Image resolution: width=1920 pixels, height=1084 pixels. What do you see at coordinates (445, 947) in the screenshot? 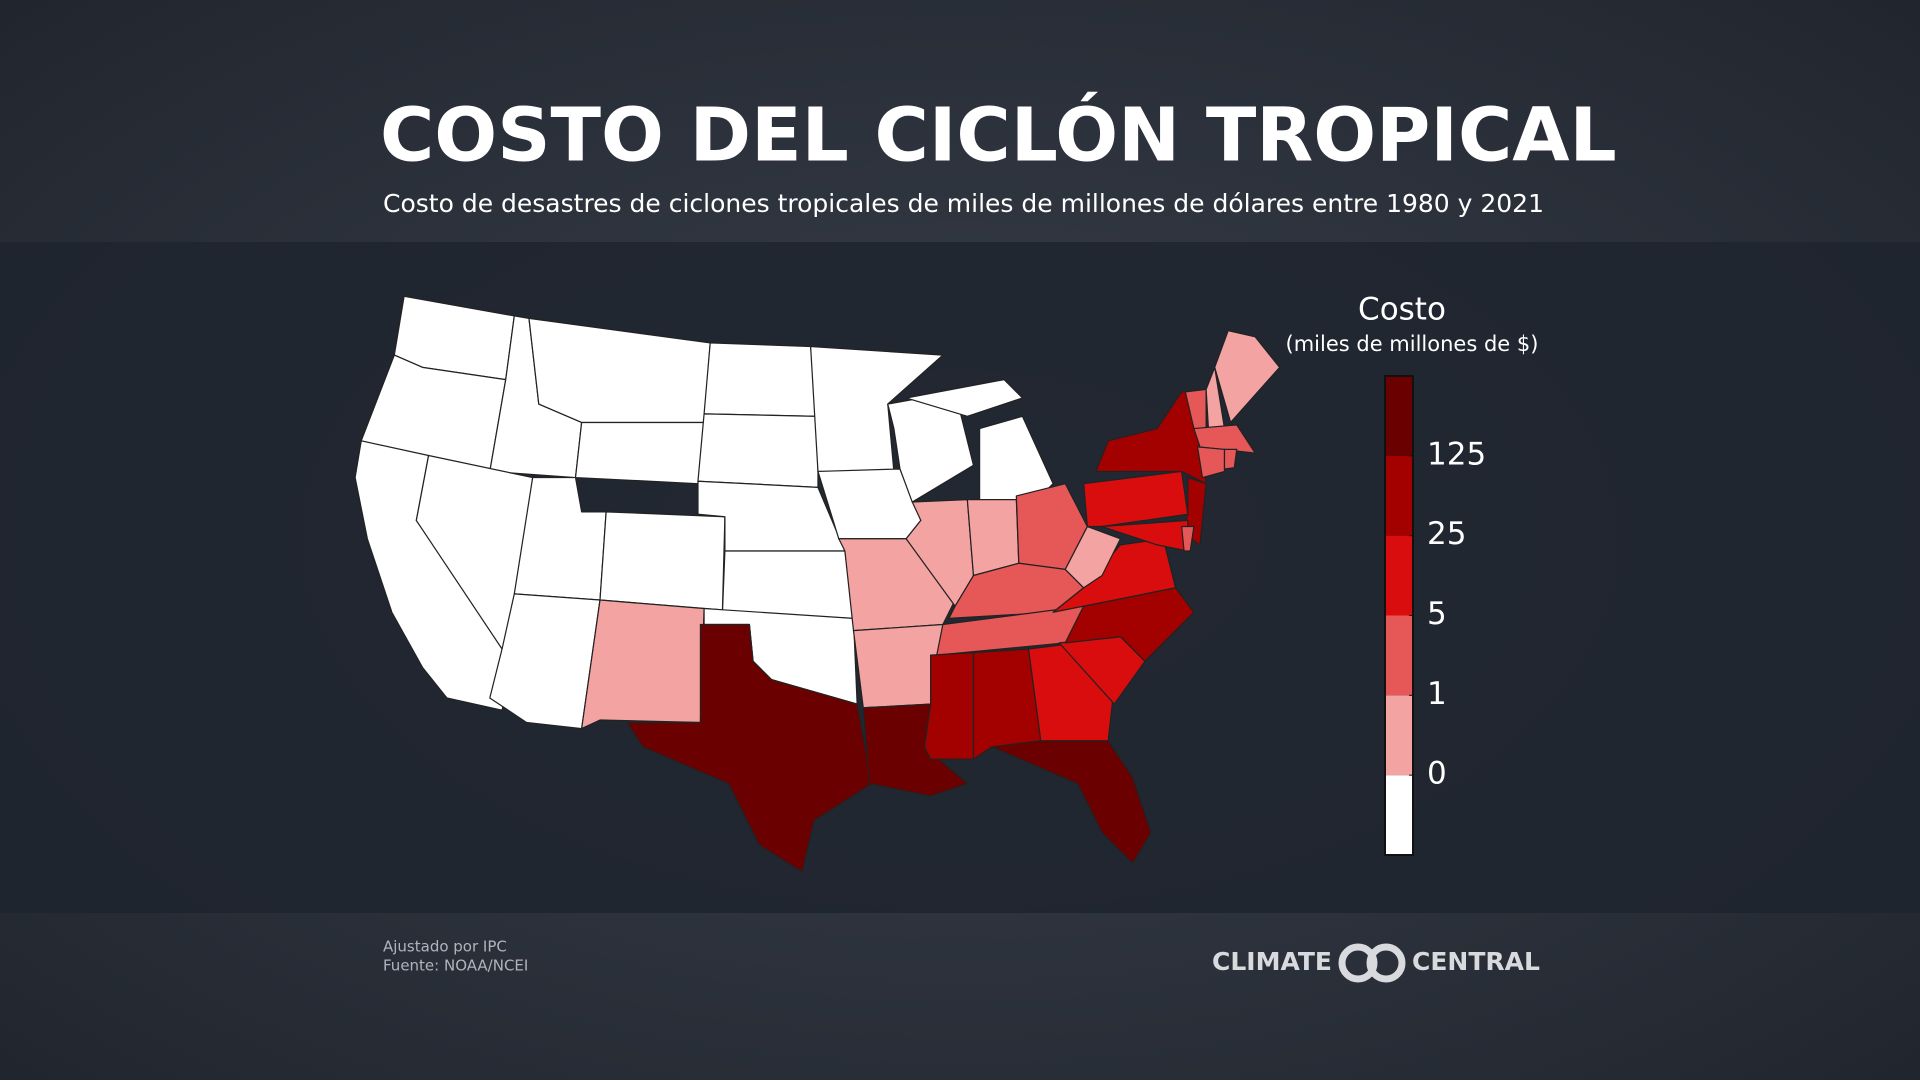
I see `footnote: Ajustado por IPC` at bounding box center [445, 947].